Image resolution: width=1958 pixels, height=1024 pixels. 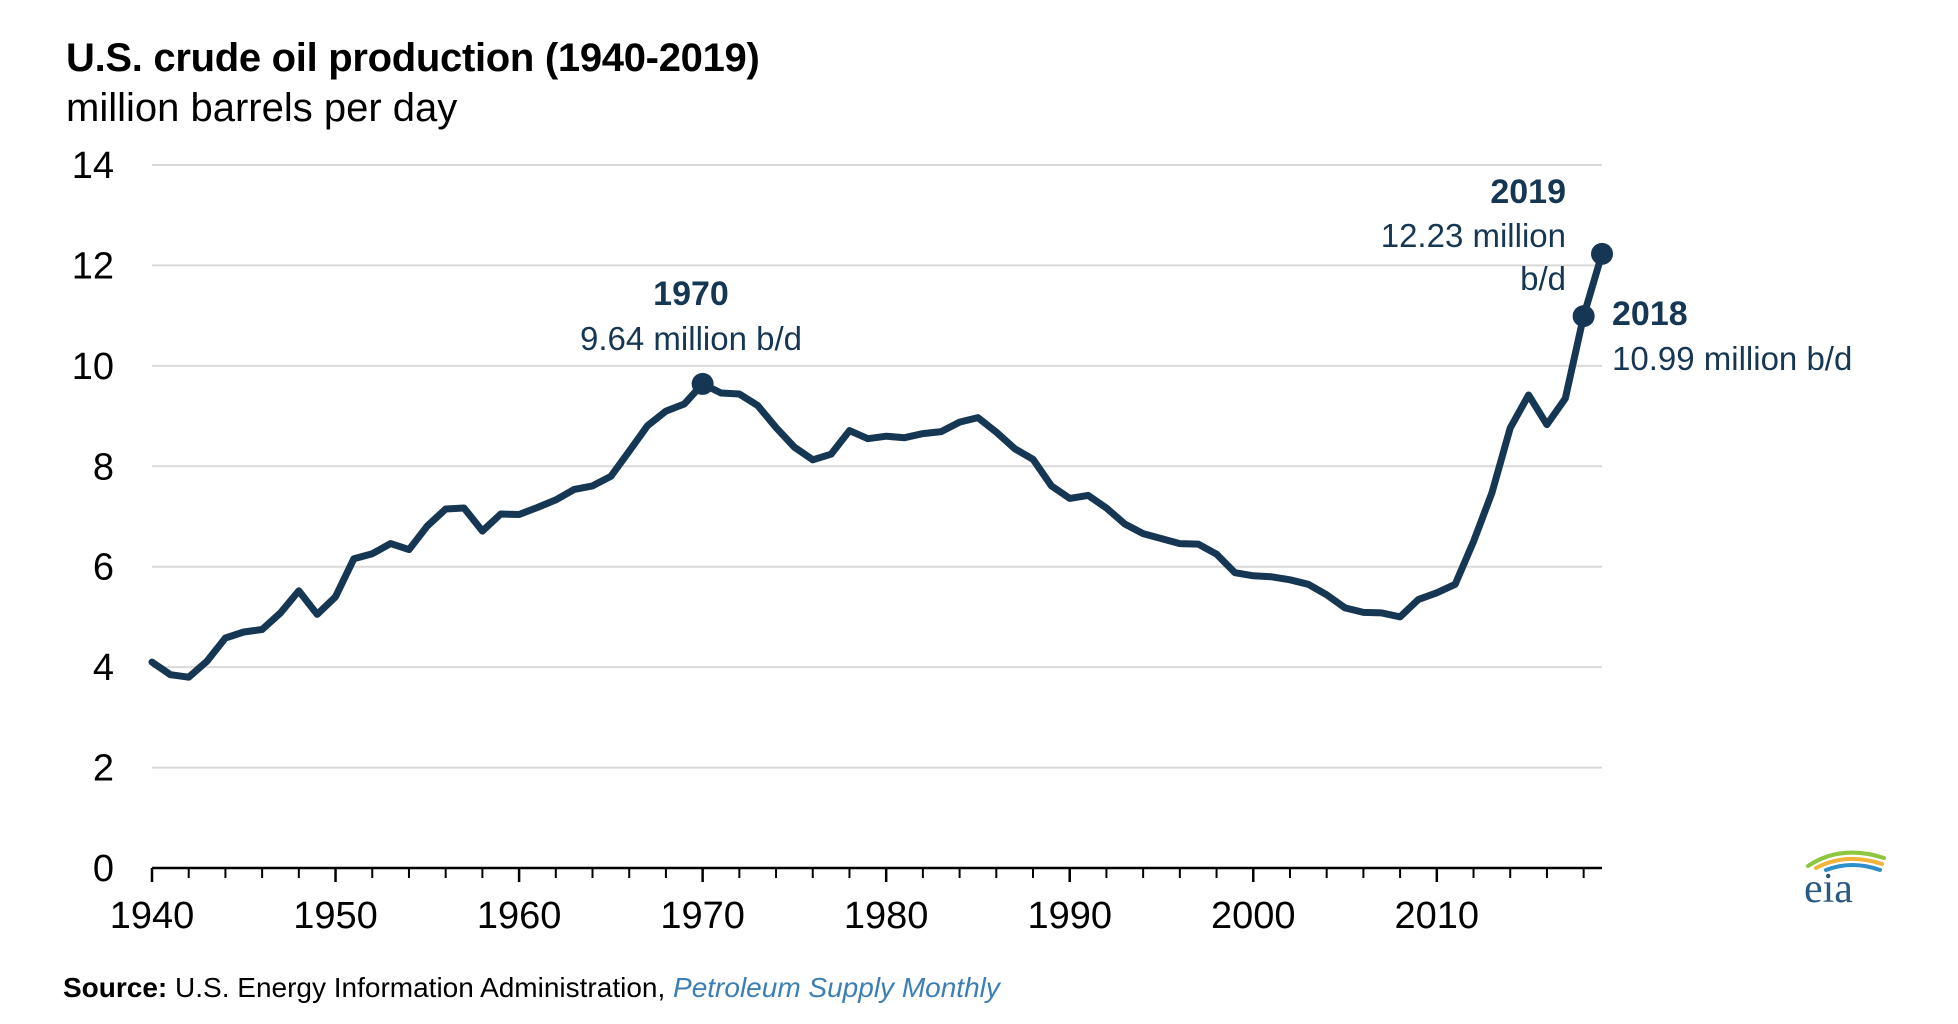 I want to click on x-tick-label-1940: 1940, so click(x=152, y=916).